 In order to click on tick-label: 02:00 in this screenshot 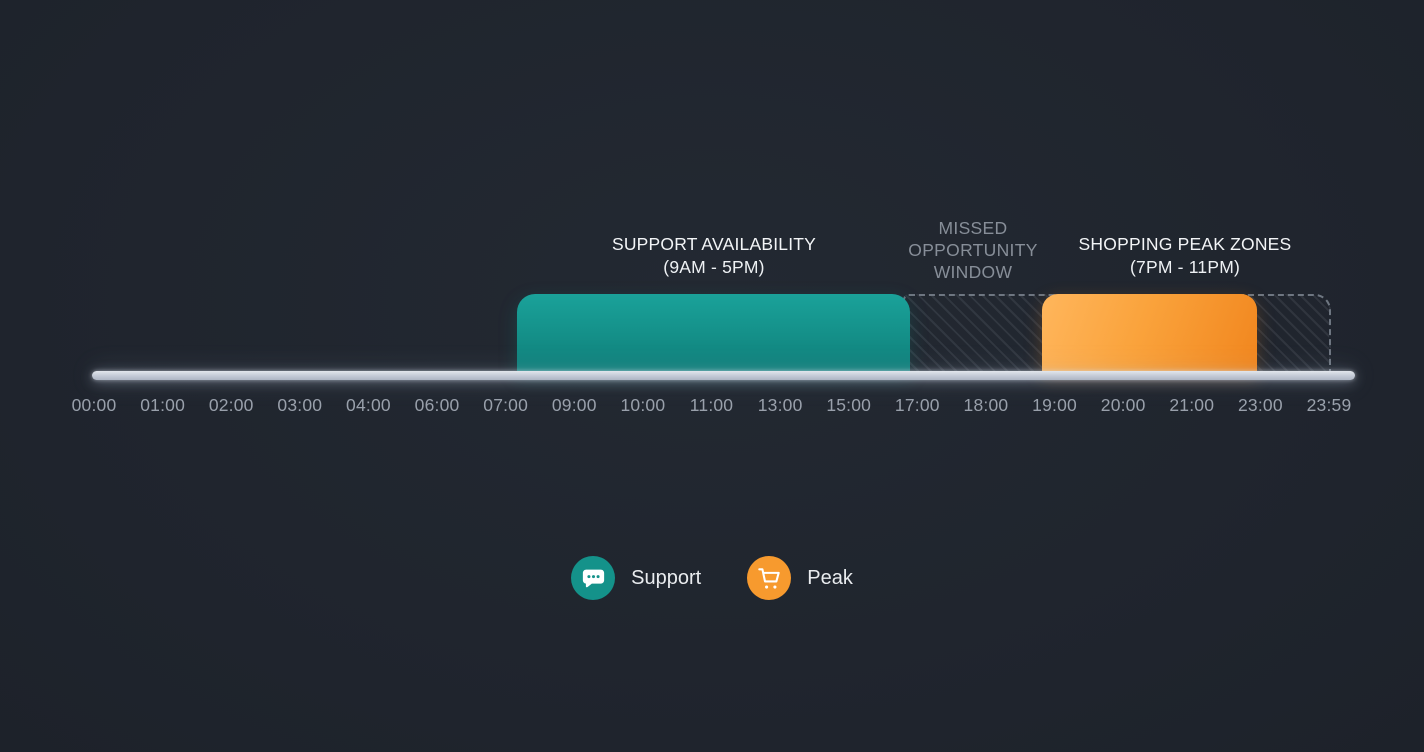, I will do `click(231, 405)`.